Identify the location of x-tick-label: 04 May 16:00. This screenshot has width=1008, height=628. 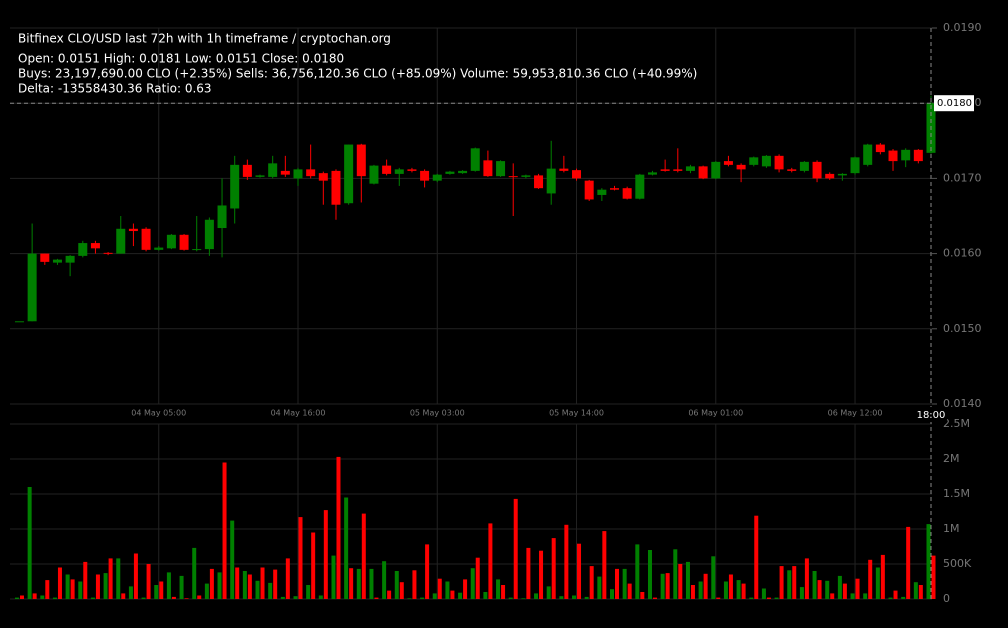
(298, 413).